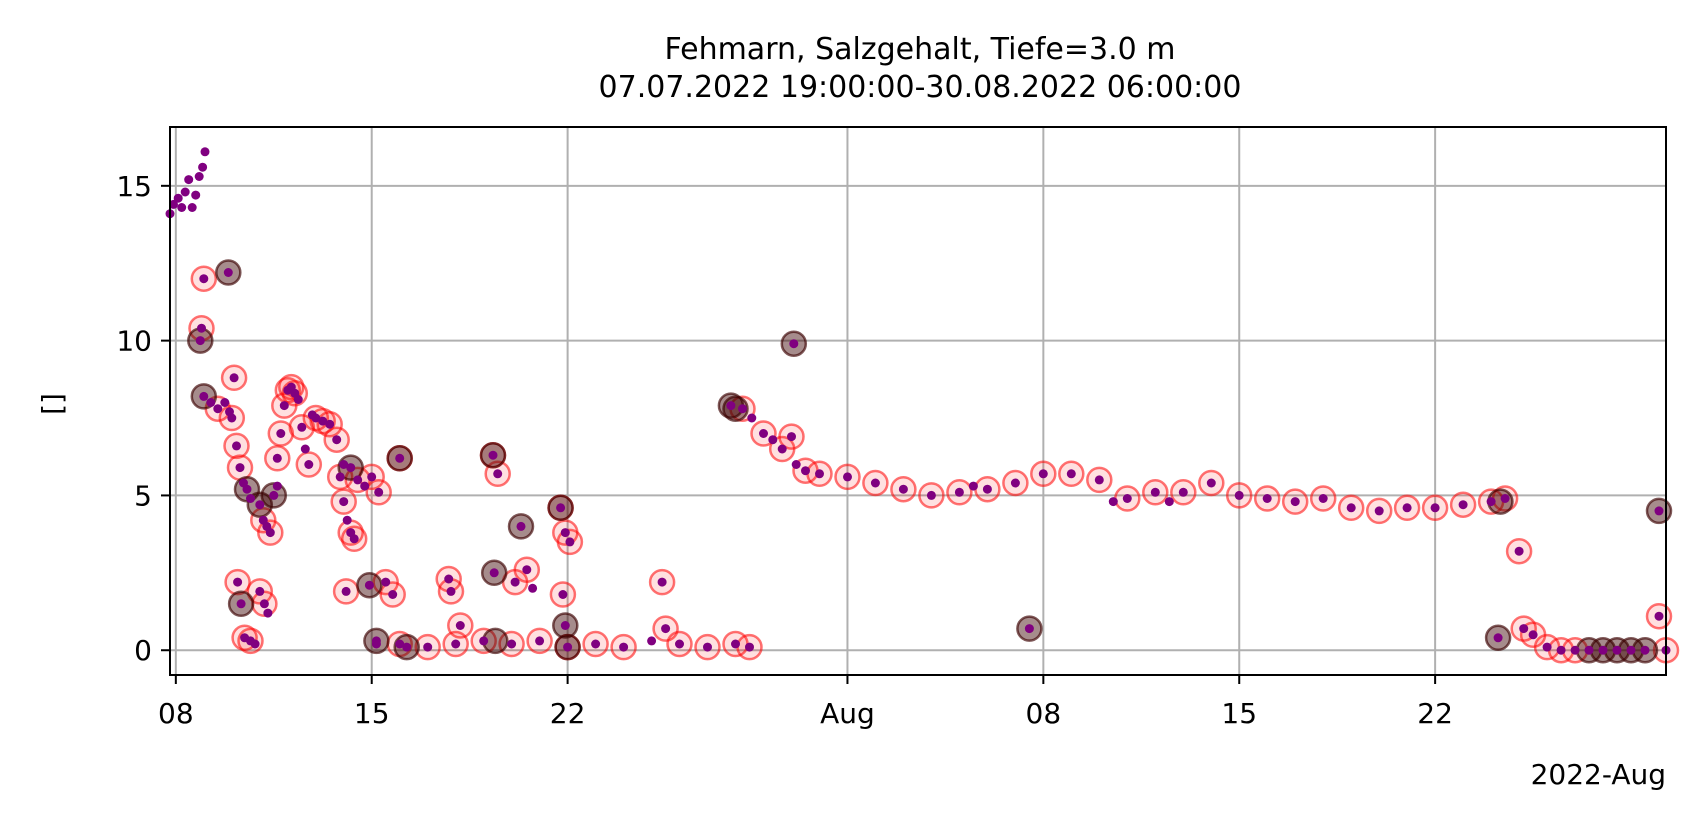 This screenshot has width=1689, height=822. I want to click on x-tick-label-2: 22, so click(568, 713).